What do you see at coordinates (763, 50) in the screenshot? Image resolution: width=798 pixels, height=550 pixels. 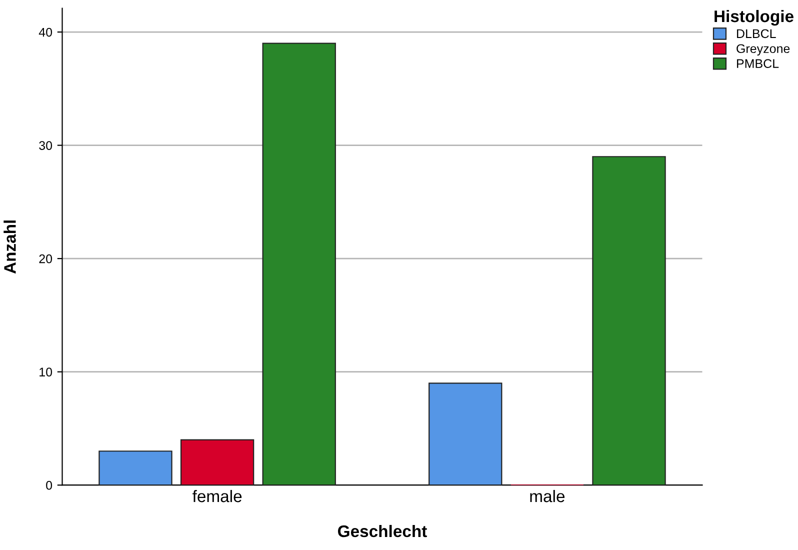 I see `legend-label: Greyzone` at bounding box center [763, 50].